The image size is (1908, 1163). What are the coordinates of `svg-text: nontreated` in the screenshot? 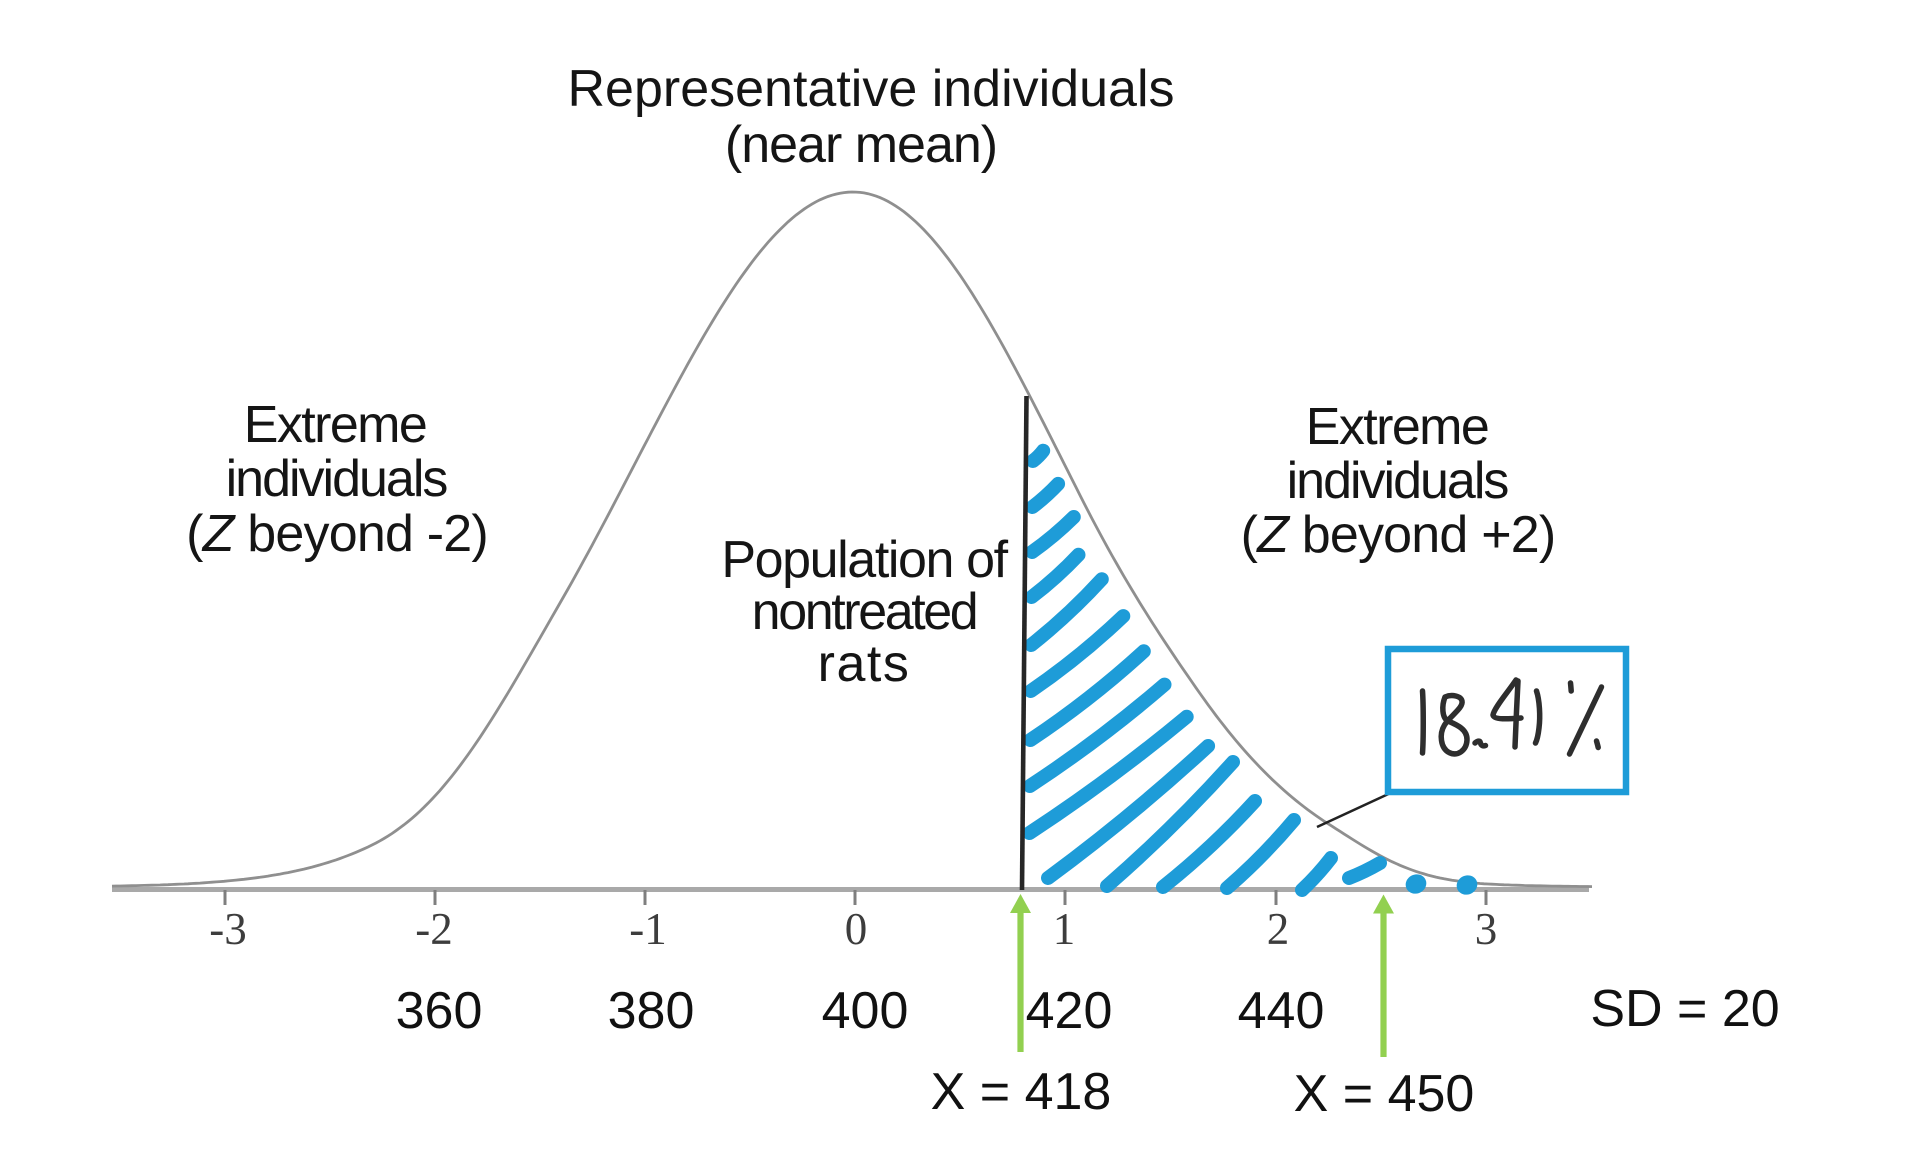 It's located at (864, 612).